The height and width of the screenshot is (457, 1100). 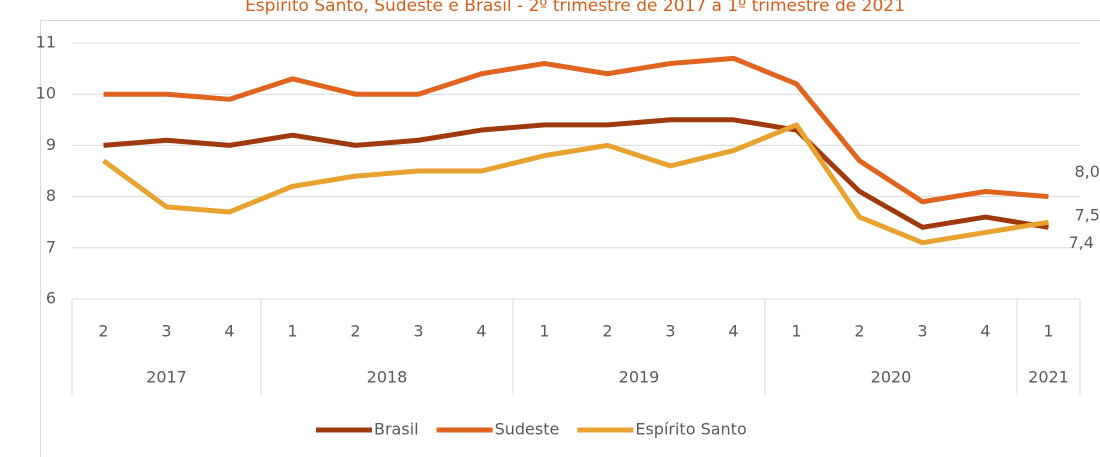 What do you see at coordinates (639, 377) in the screenshot?
I see `year-label: 2019` at bounding box center [639, 377].